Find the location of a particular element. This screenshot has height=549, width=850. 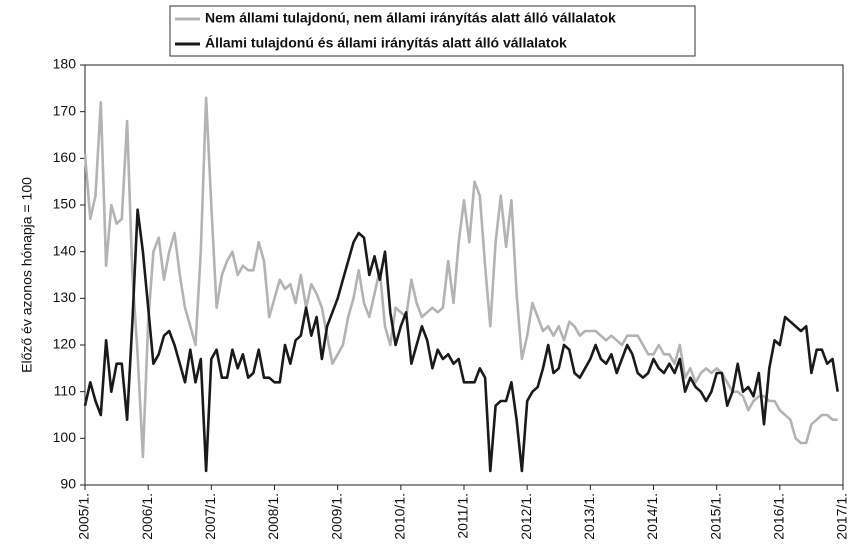

x-tick-label: 2007/1. is located at coordinates (210, 516).